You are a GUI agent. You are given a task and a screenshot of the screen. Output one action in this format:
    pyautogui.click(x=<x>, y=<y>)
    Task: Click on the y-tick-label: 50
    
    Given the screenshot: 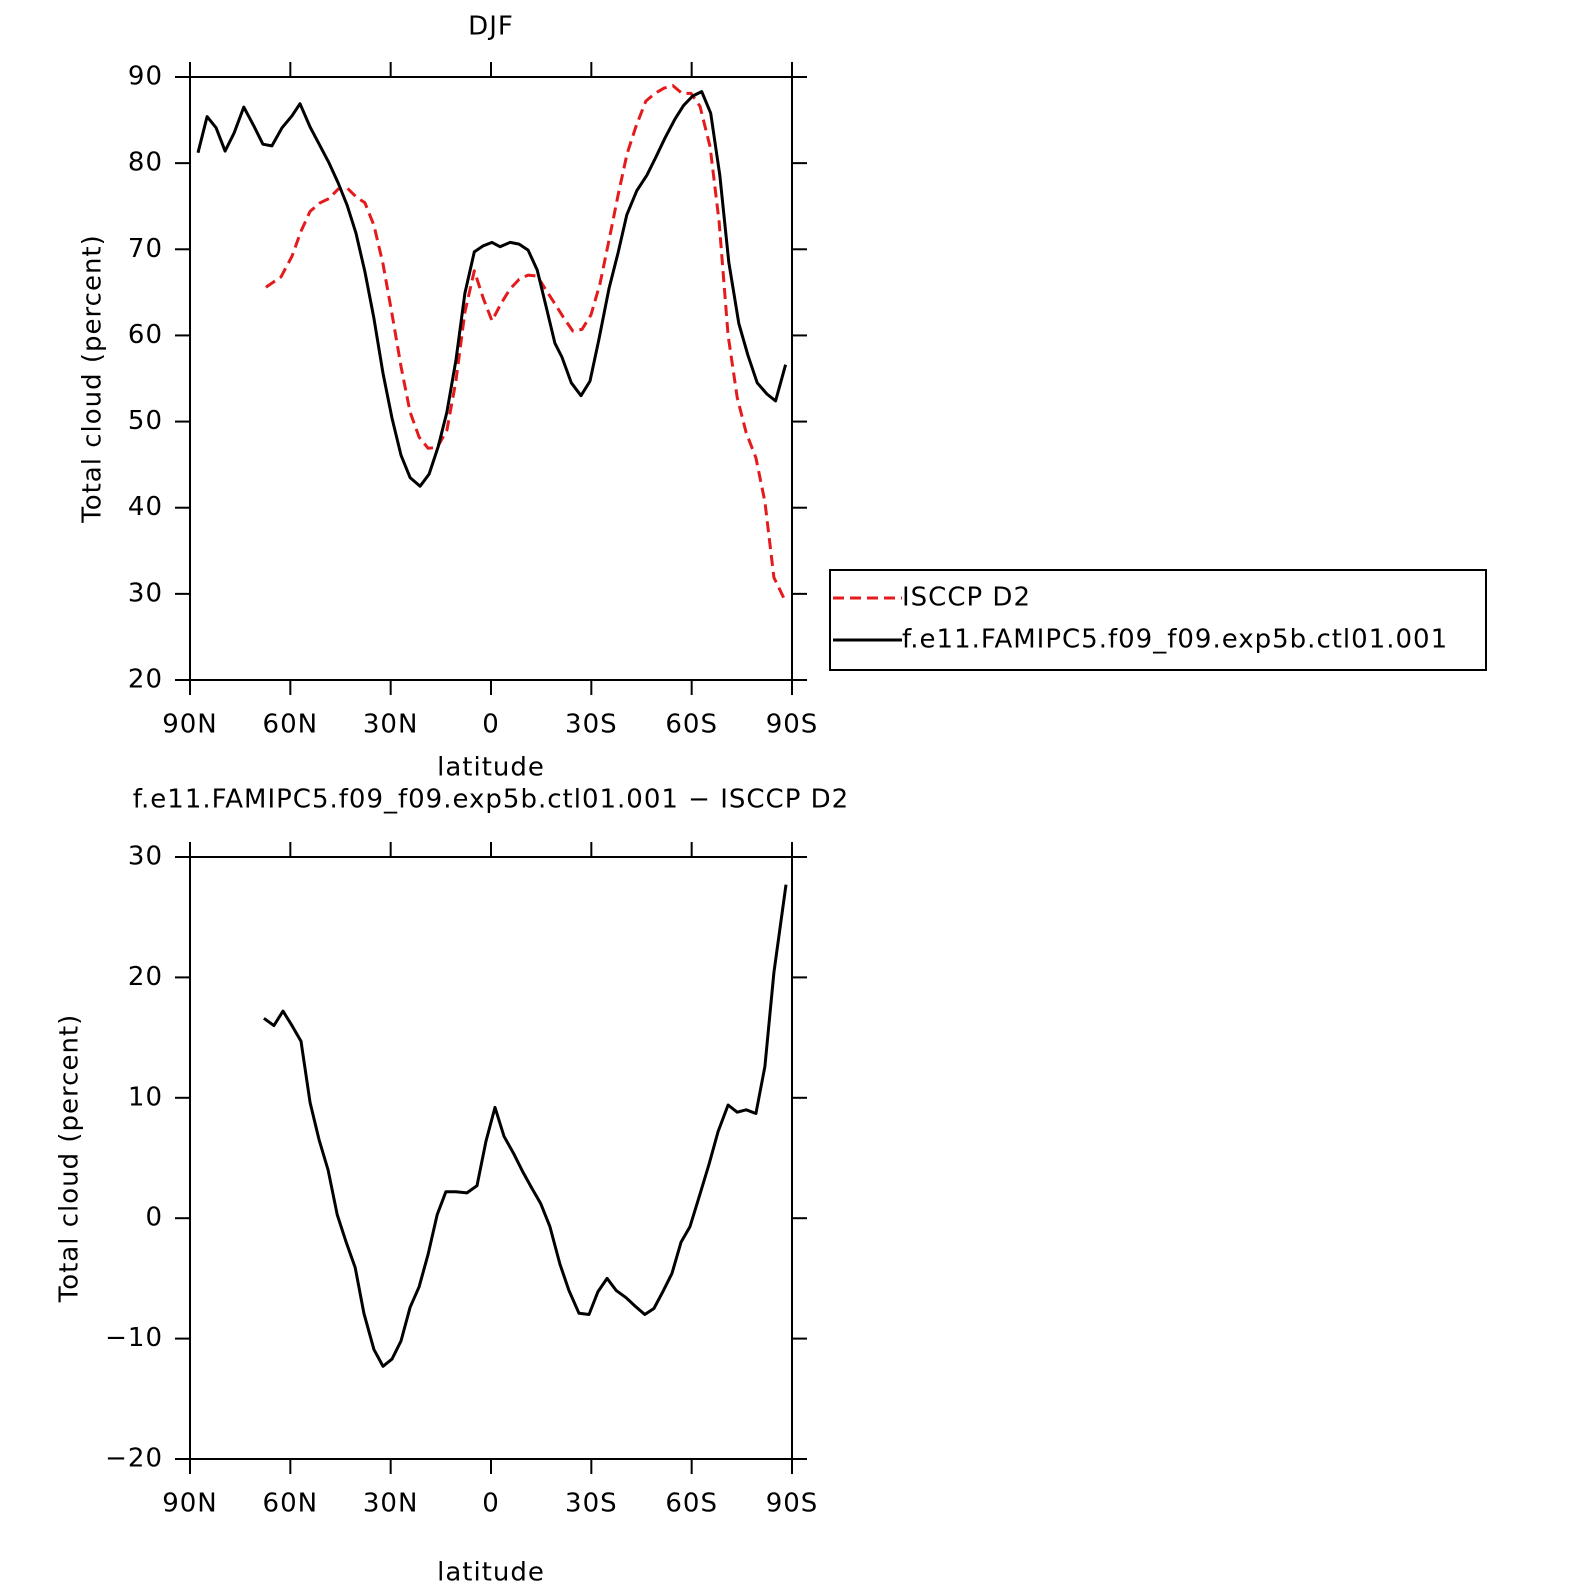 What is the action you would take?
    pyautogui.click(x=145, y=421)
    